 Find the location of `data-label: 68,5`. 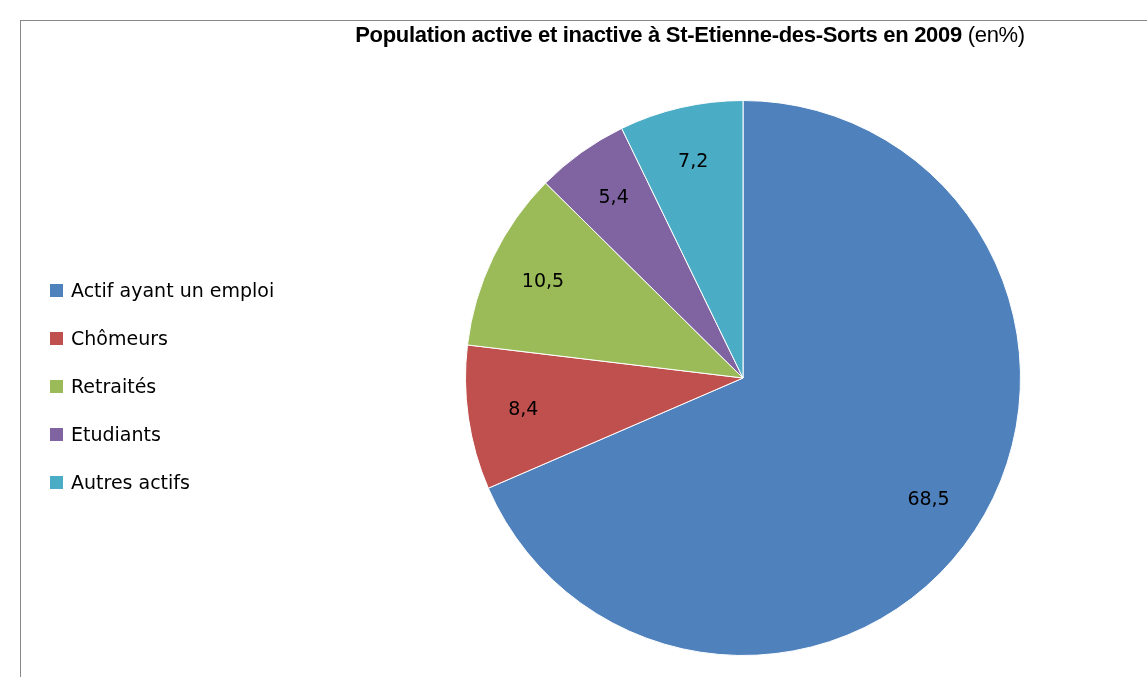

data-label: 68,5 is located at coordinates (928, 497).